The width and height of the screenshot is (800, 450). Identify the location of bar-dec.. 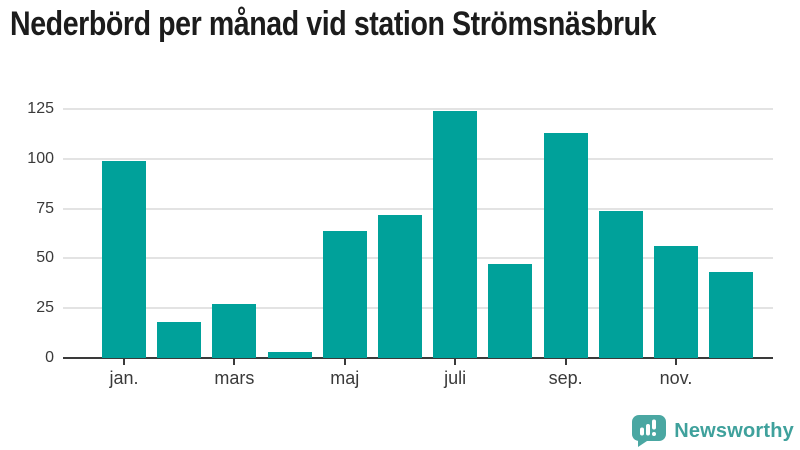
(731, 315).